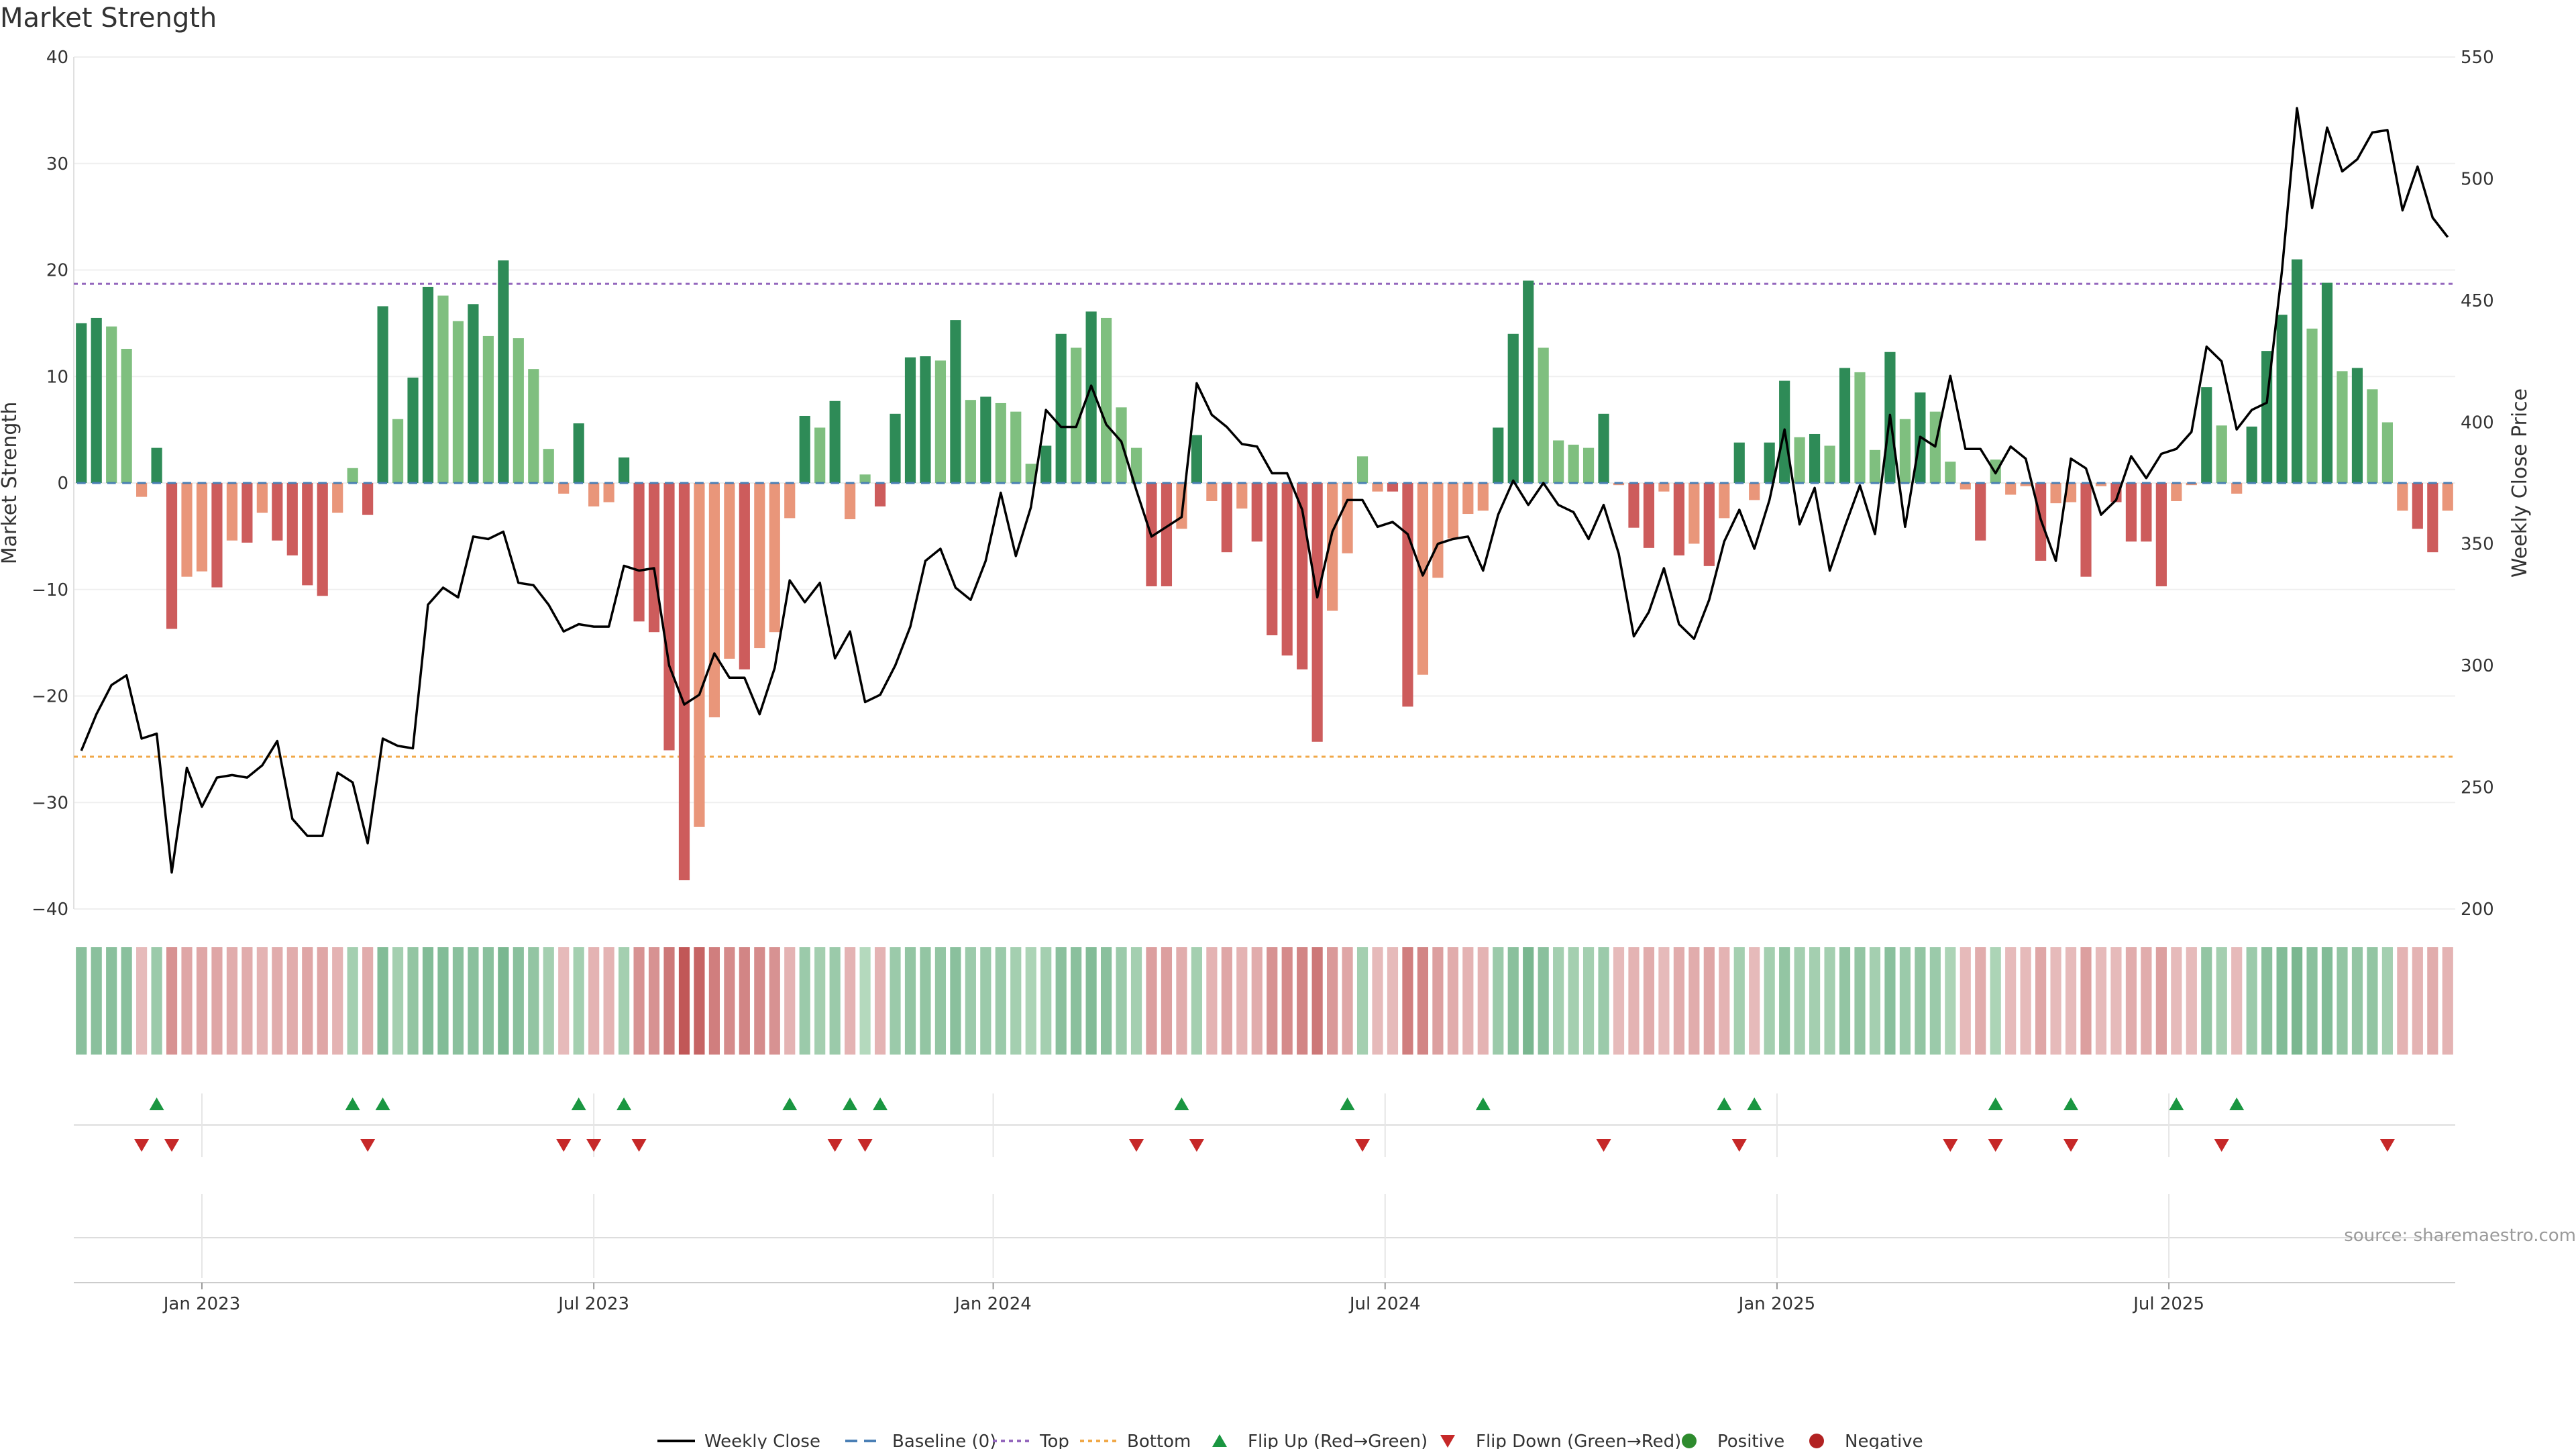  I want to click on x-tick-label: Jul 2025, so click(2168, 1304).